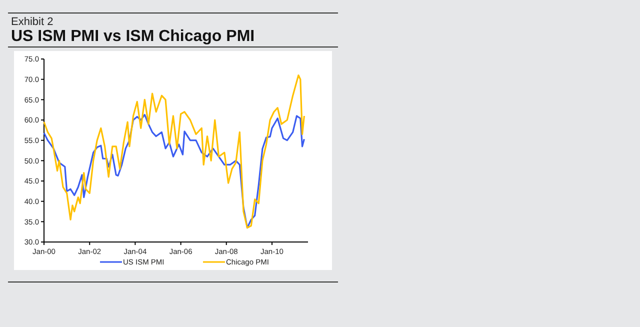  What do you see at coordinates (133, 36) in the screenshot?
I see `chart-title: US ISM PMI vs ISM Chicago PMI` at bounding box center [133, 36].